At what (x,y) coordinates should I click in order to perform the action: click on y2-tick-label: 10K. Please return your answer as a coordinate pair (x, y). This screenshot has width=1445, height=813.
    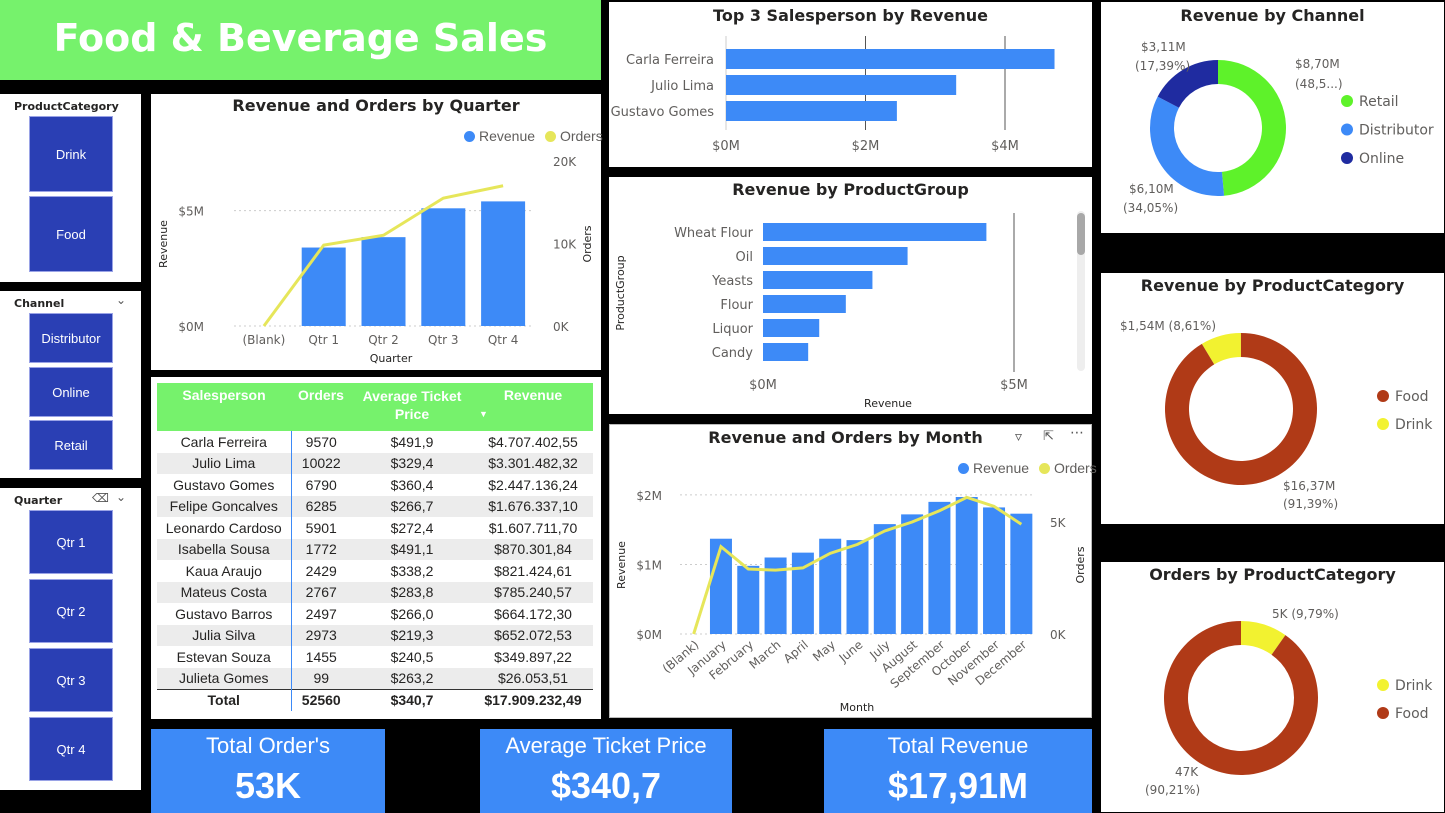
    Looking at the image, I should click on (565, 245).